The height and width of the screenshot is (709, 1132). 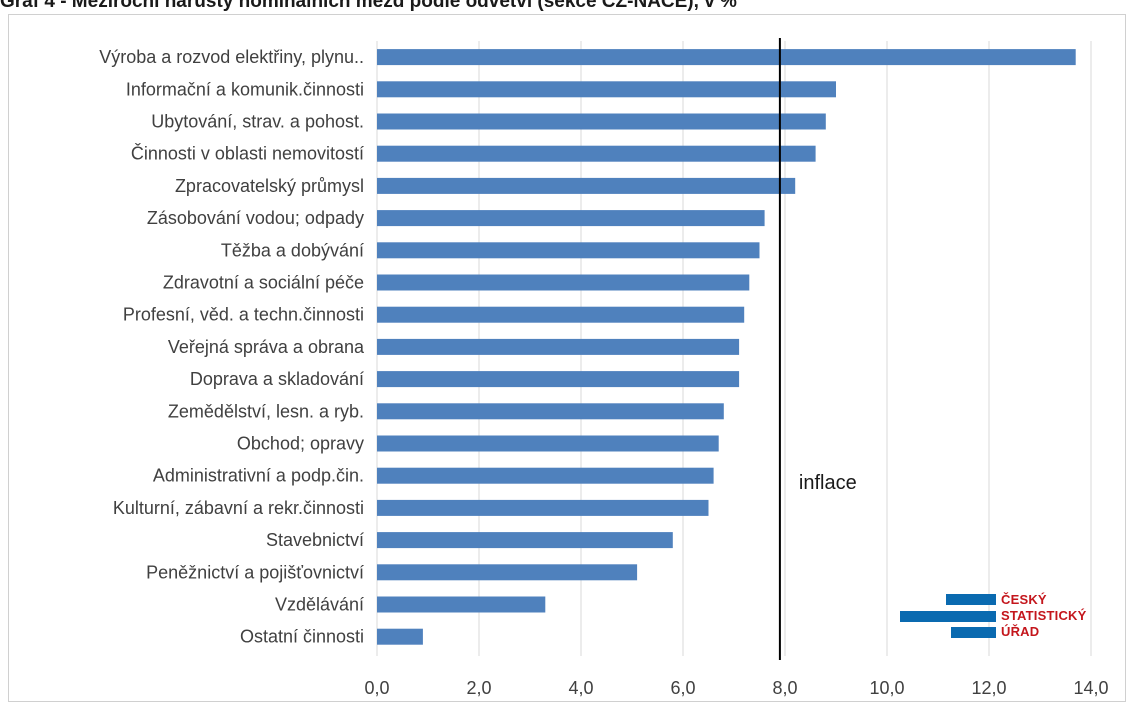 I want to click on x-tick-label: 12,0, so click(x=988, y=688).